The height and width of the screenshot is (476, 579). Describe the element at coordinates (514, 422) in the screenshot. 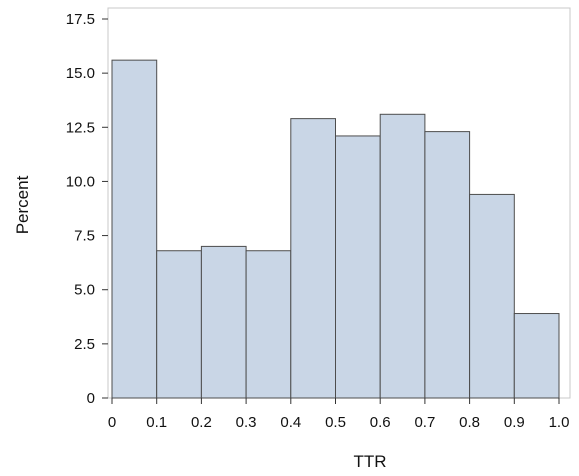

I see `x-tick-label-9: 0.9` at that location.